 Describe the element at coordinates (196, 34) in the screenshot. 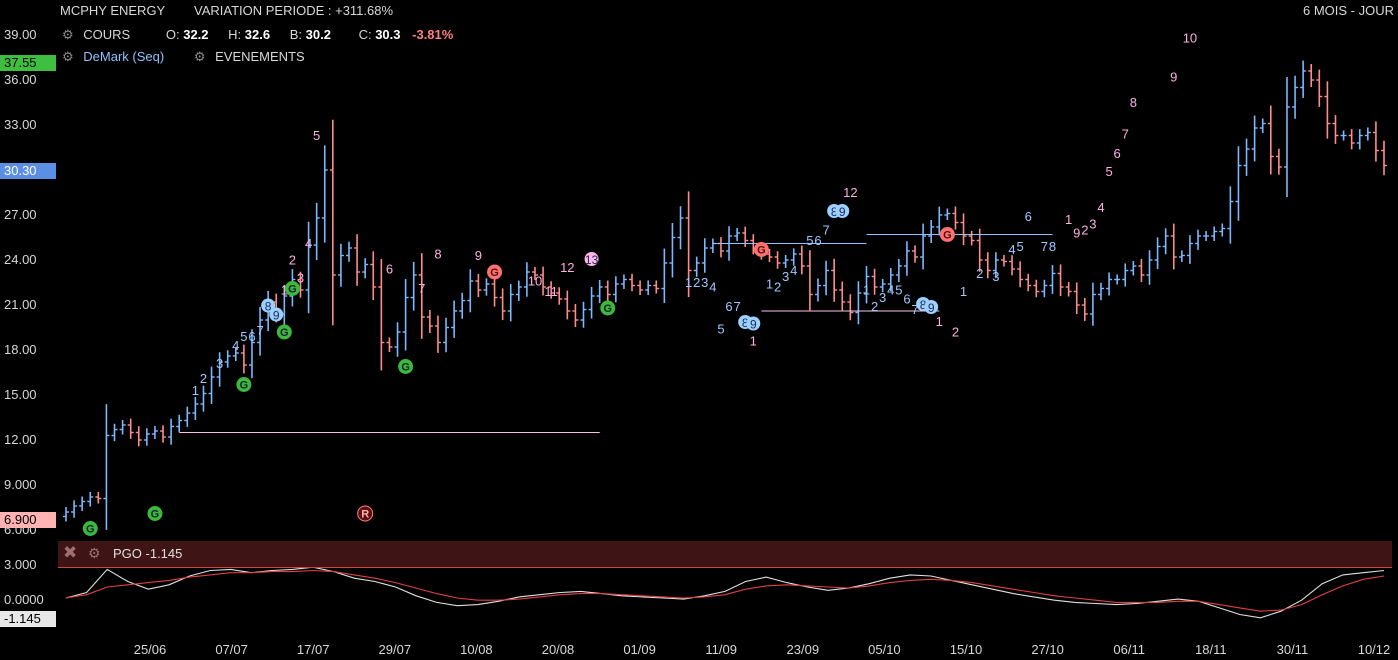

I see `open-value: 32.2` at that location.